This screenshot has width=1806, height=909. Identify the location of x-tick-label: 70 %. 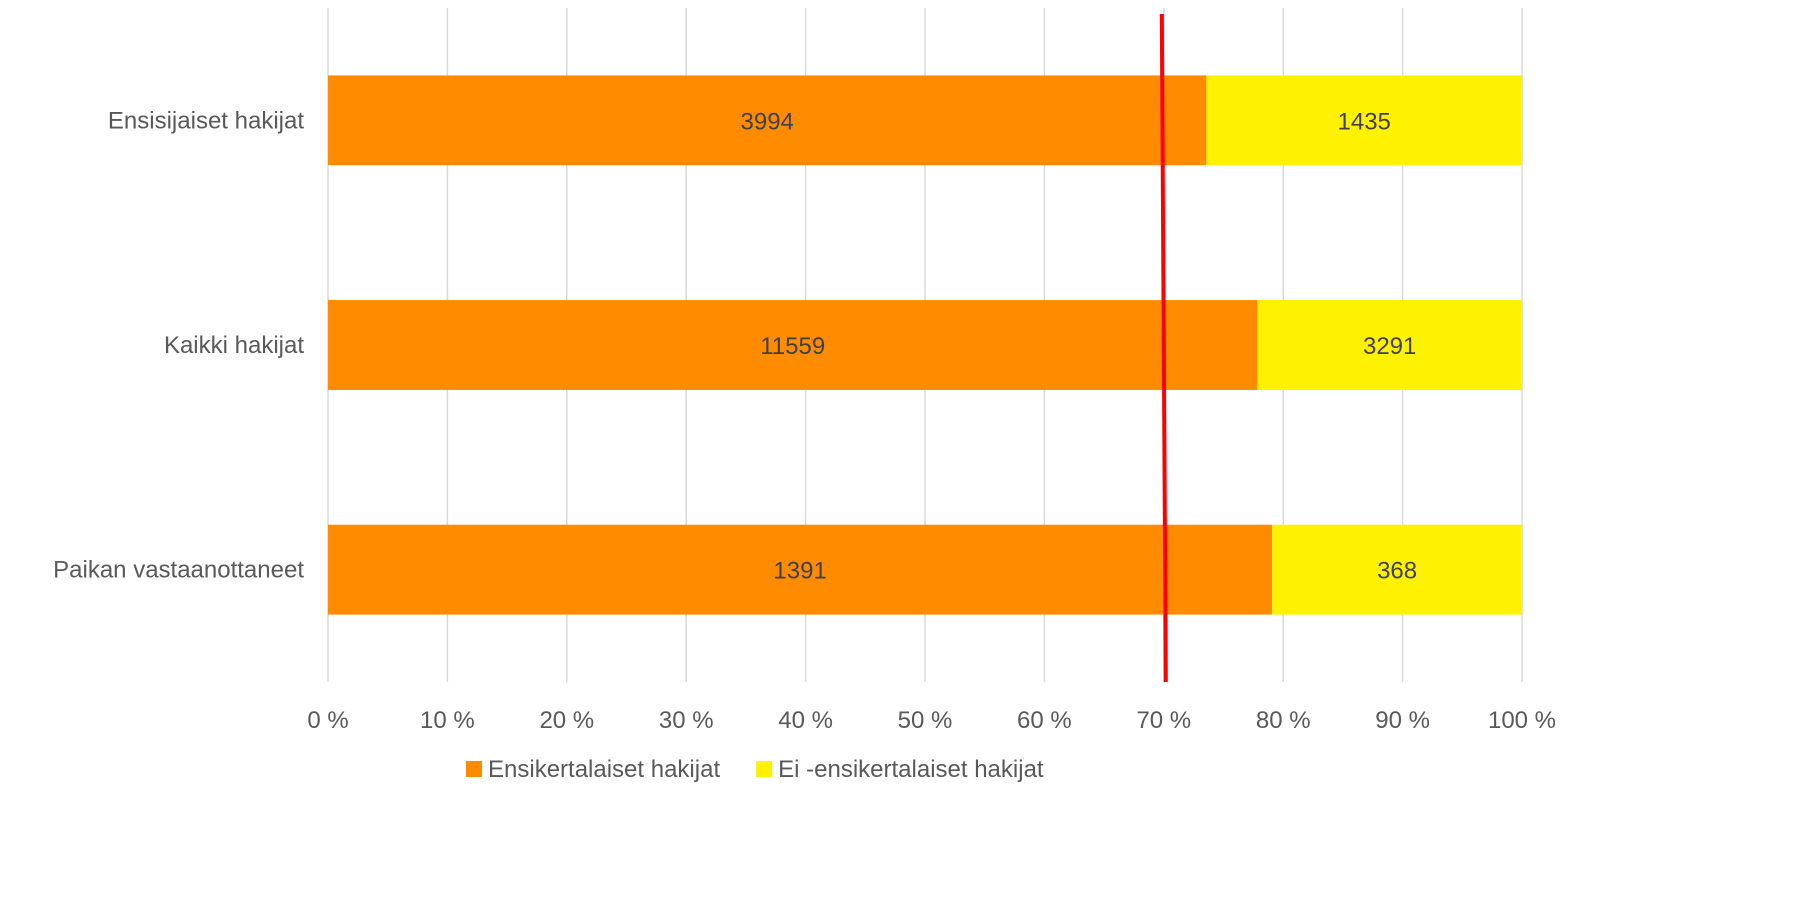
(1163, 720).